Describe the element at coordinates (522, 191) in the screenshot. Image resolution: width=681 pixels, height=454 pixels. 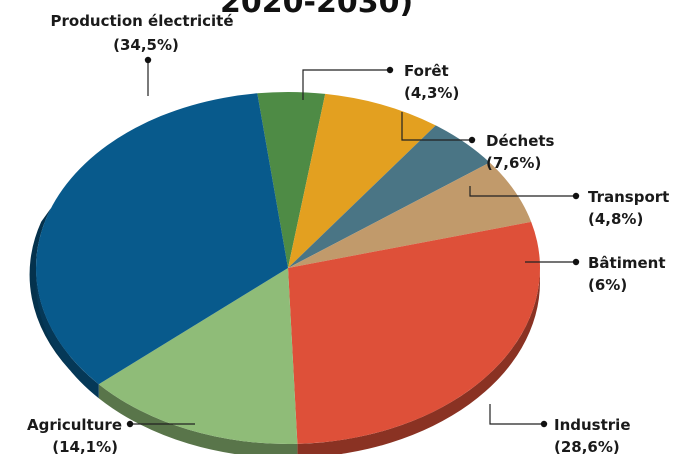
I see `leader-line-transport` at that location.